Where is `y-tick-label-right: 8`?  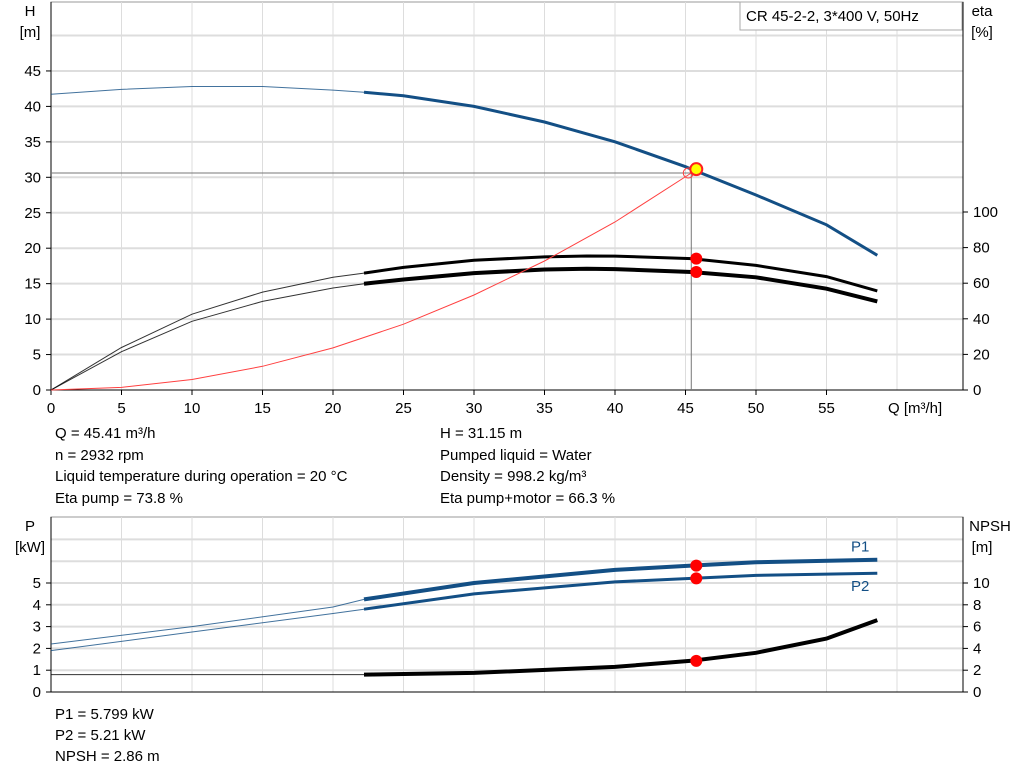
y-tick-label-right: 8 is located at coordinates (977, 605).